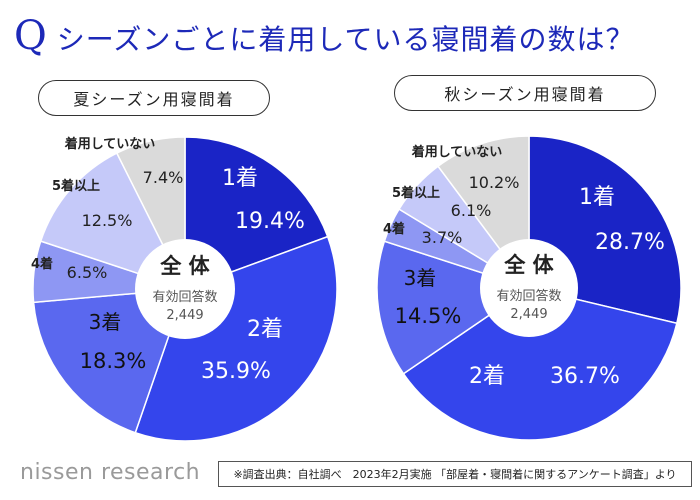  I want to click on slice-value: 7.4%, so click(163, 177).